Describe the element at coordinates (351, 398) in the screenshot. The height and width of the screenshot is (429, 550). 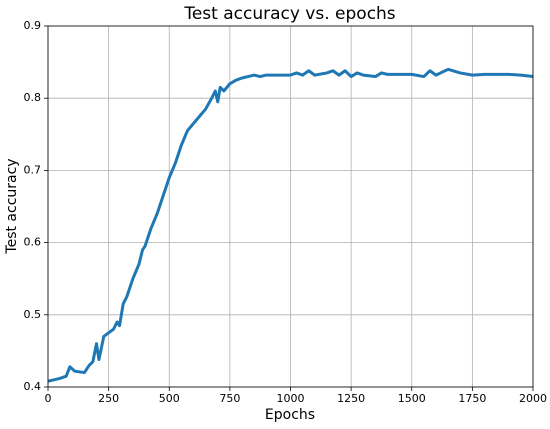
I see `x-tick-label: 1250` at that location.